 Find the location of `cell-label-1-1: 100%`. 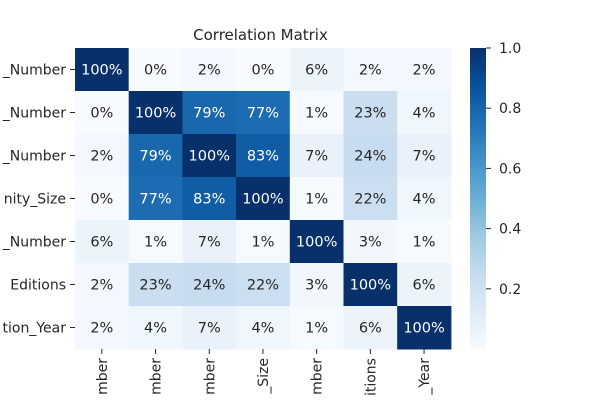

cell-label-1-1: 100% is located at coordinates (155, 114).